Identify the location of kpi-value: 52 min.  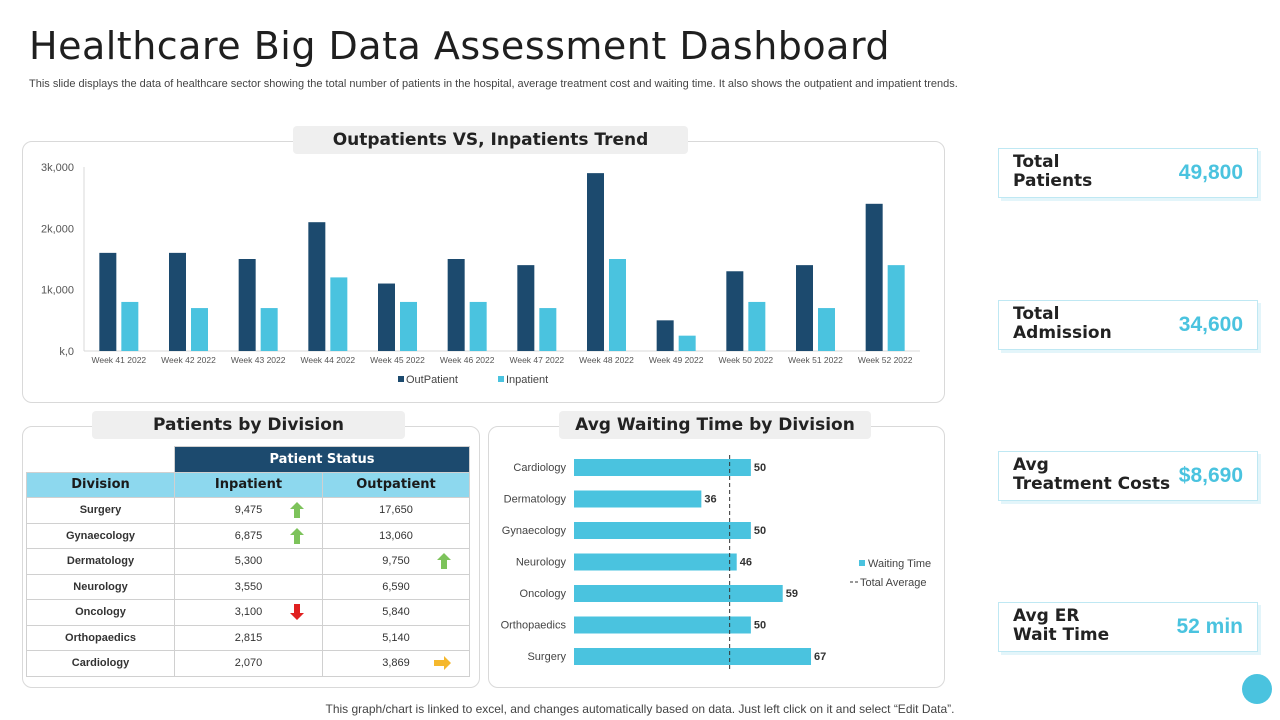
(1209, 626).